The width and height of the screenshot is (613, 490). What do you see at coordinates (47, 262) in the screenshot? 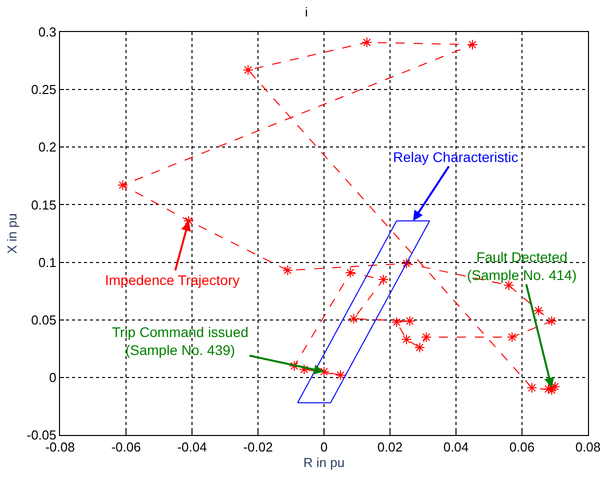
I see `y-tick-label: 0.1` at bounding box center [47, 262].